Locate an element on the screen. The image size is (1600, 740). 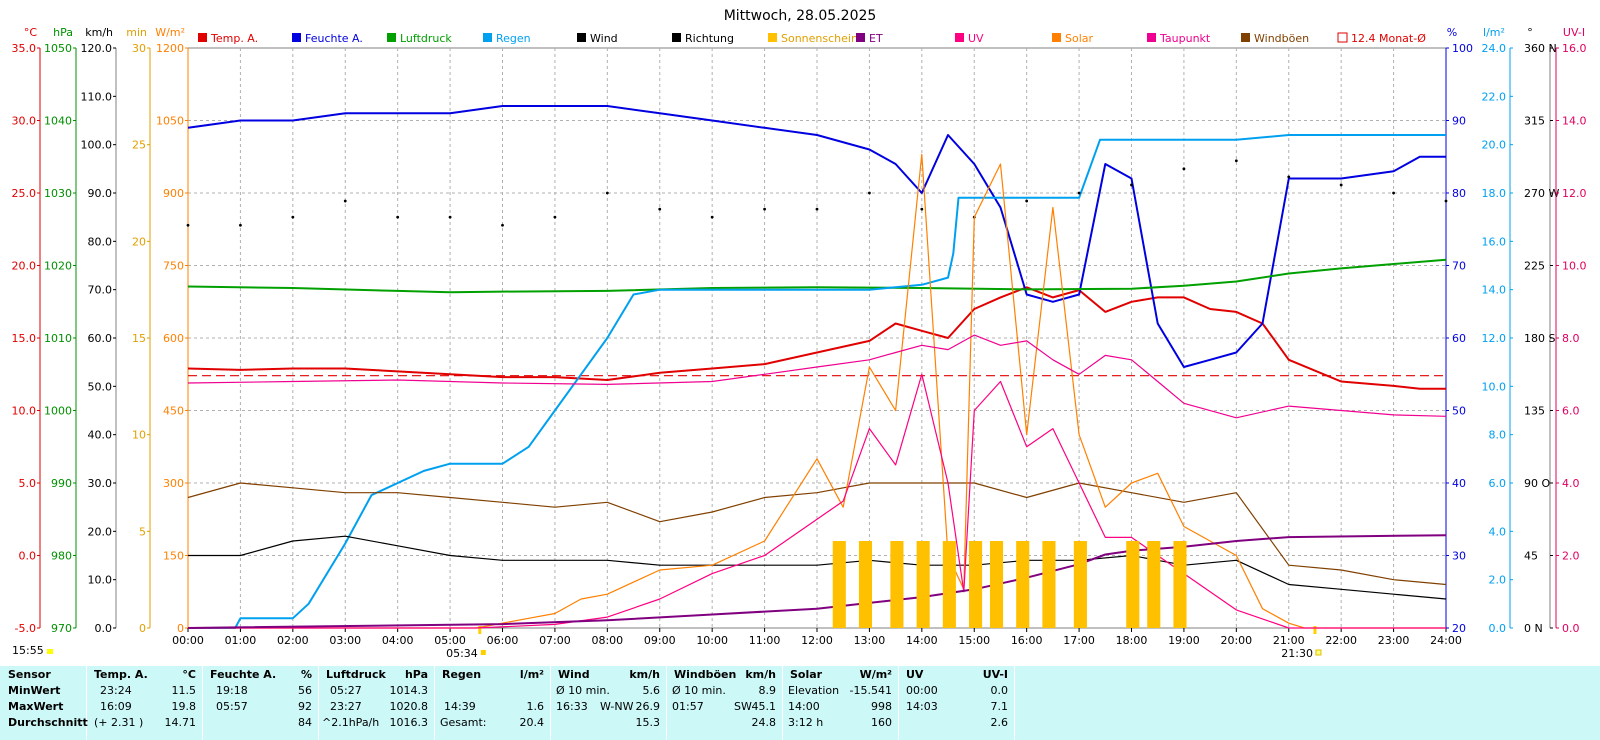
axis-label-pressure: 1010 is located at coordinates (58, 338).